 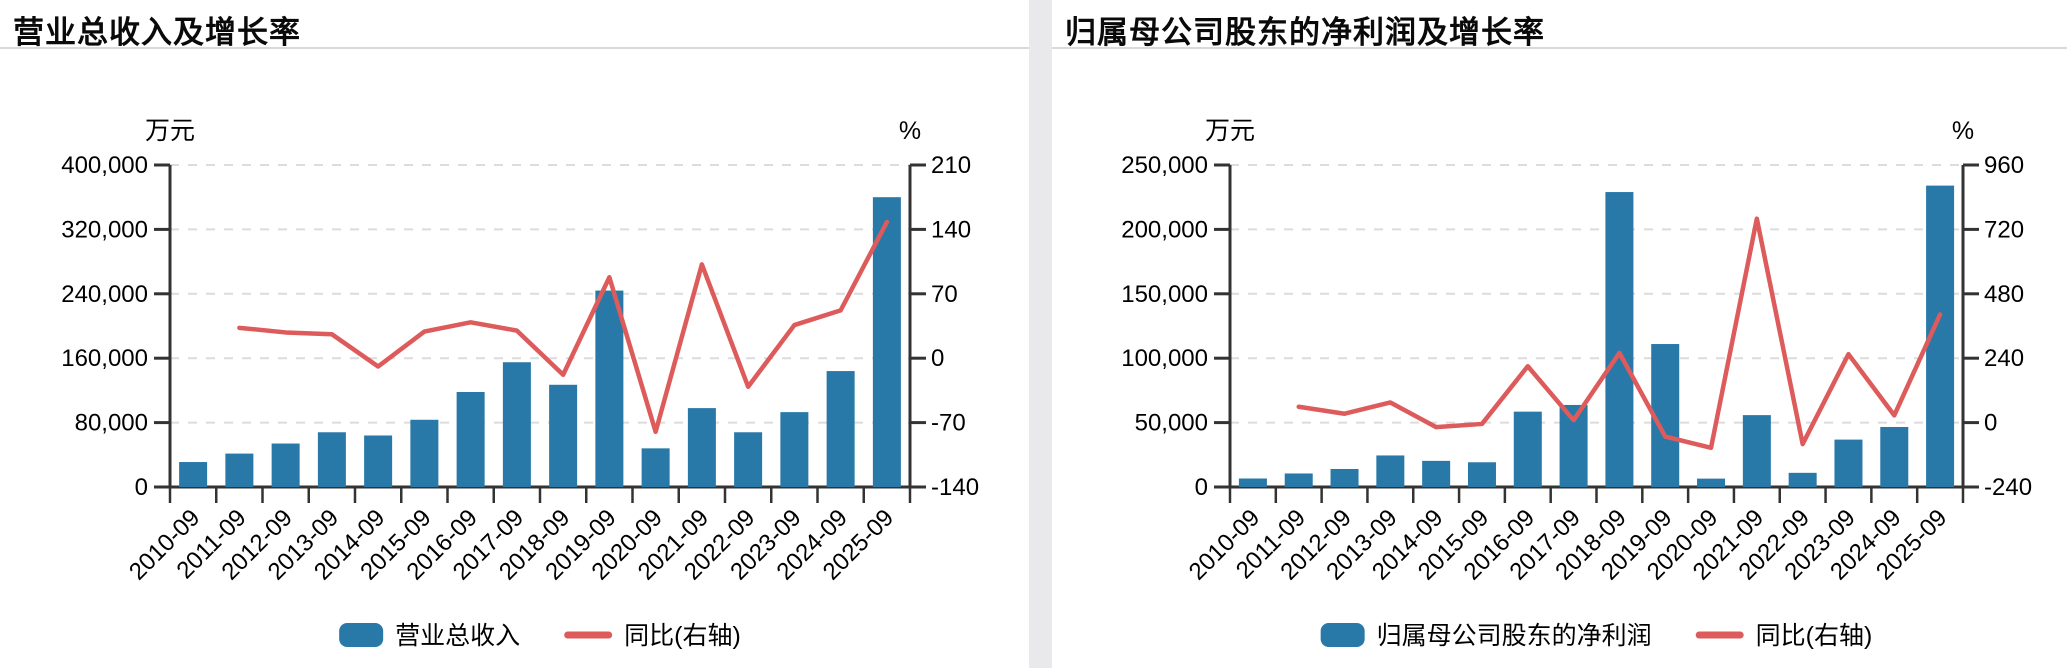 I want to click on right-axis-tick-label: -140, so click(x=955, y=487).